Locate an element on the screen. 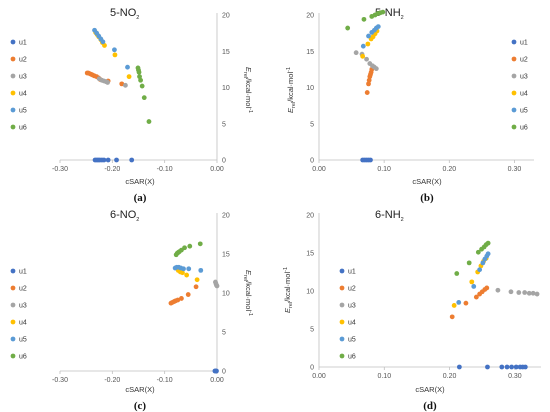 Image resolution: width=550 pixels, height=412 pixels. panel-label: (a) is located at coordinates (140, 198).